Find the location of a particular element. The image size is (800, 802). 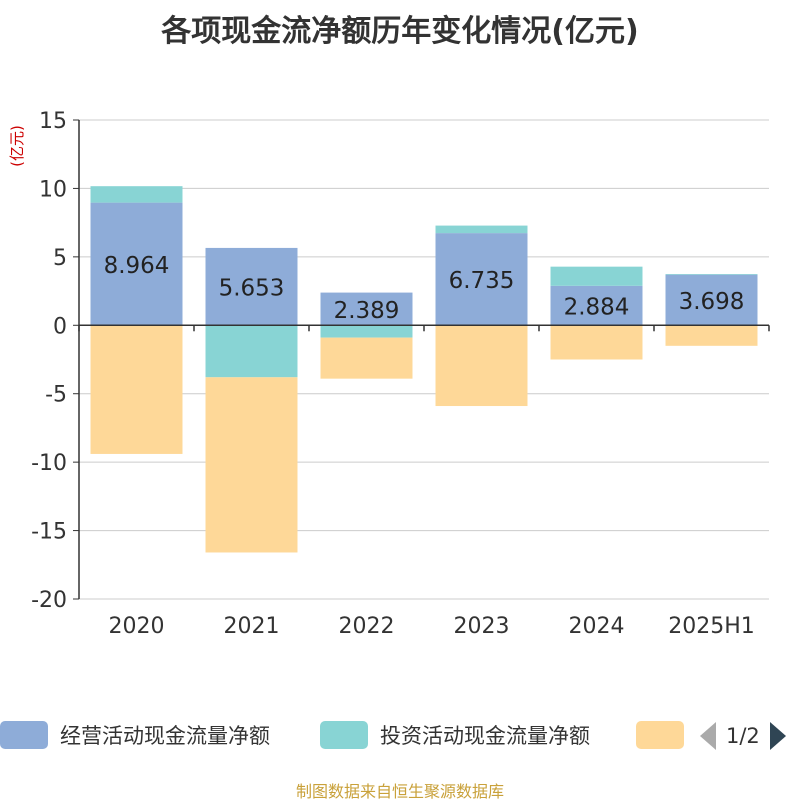

legend-swatch-financing is located at coordinates (660, 735).